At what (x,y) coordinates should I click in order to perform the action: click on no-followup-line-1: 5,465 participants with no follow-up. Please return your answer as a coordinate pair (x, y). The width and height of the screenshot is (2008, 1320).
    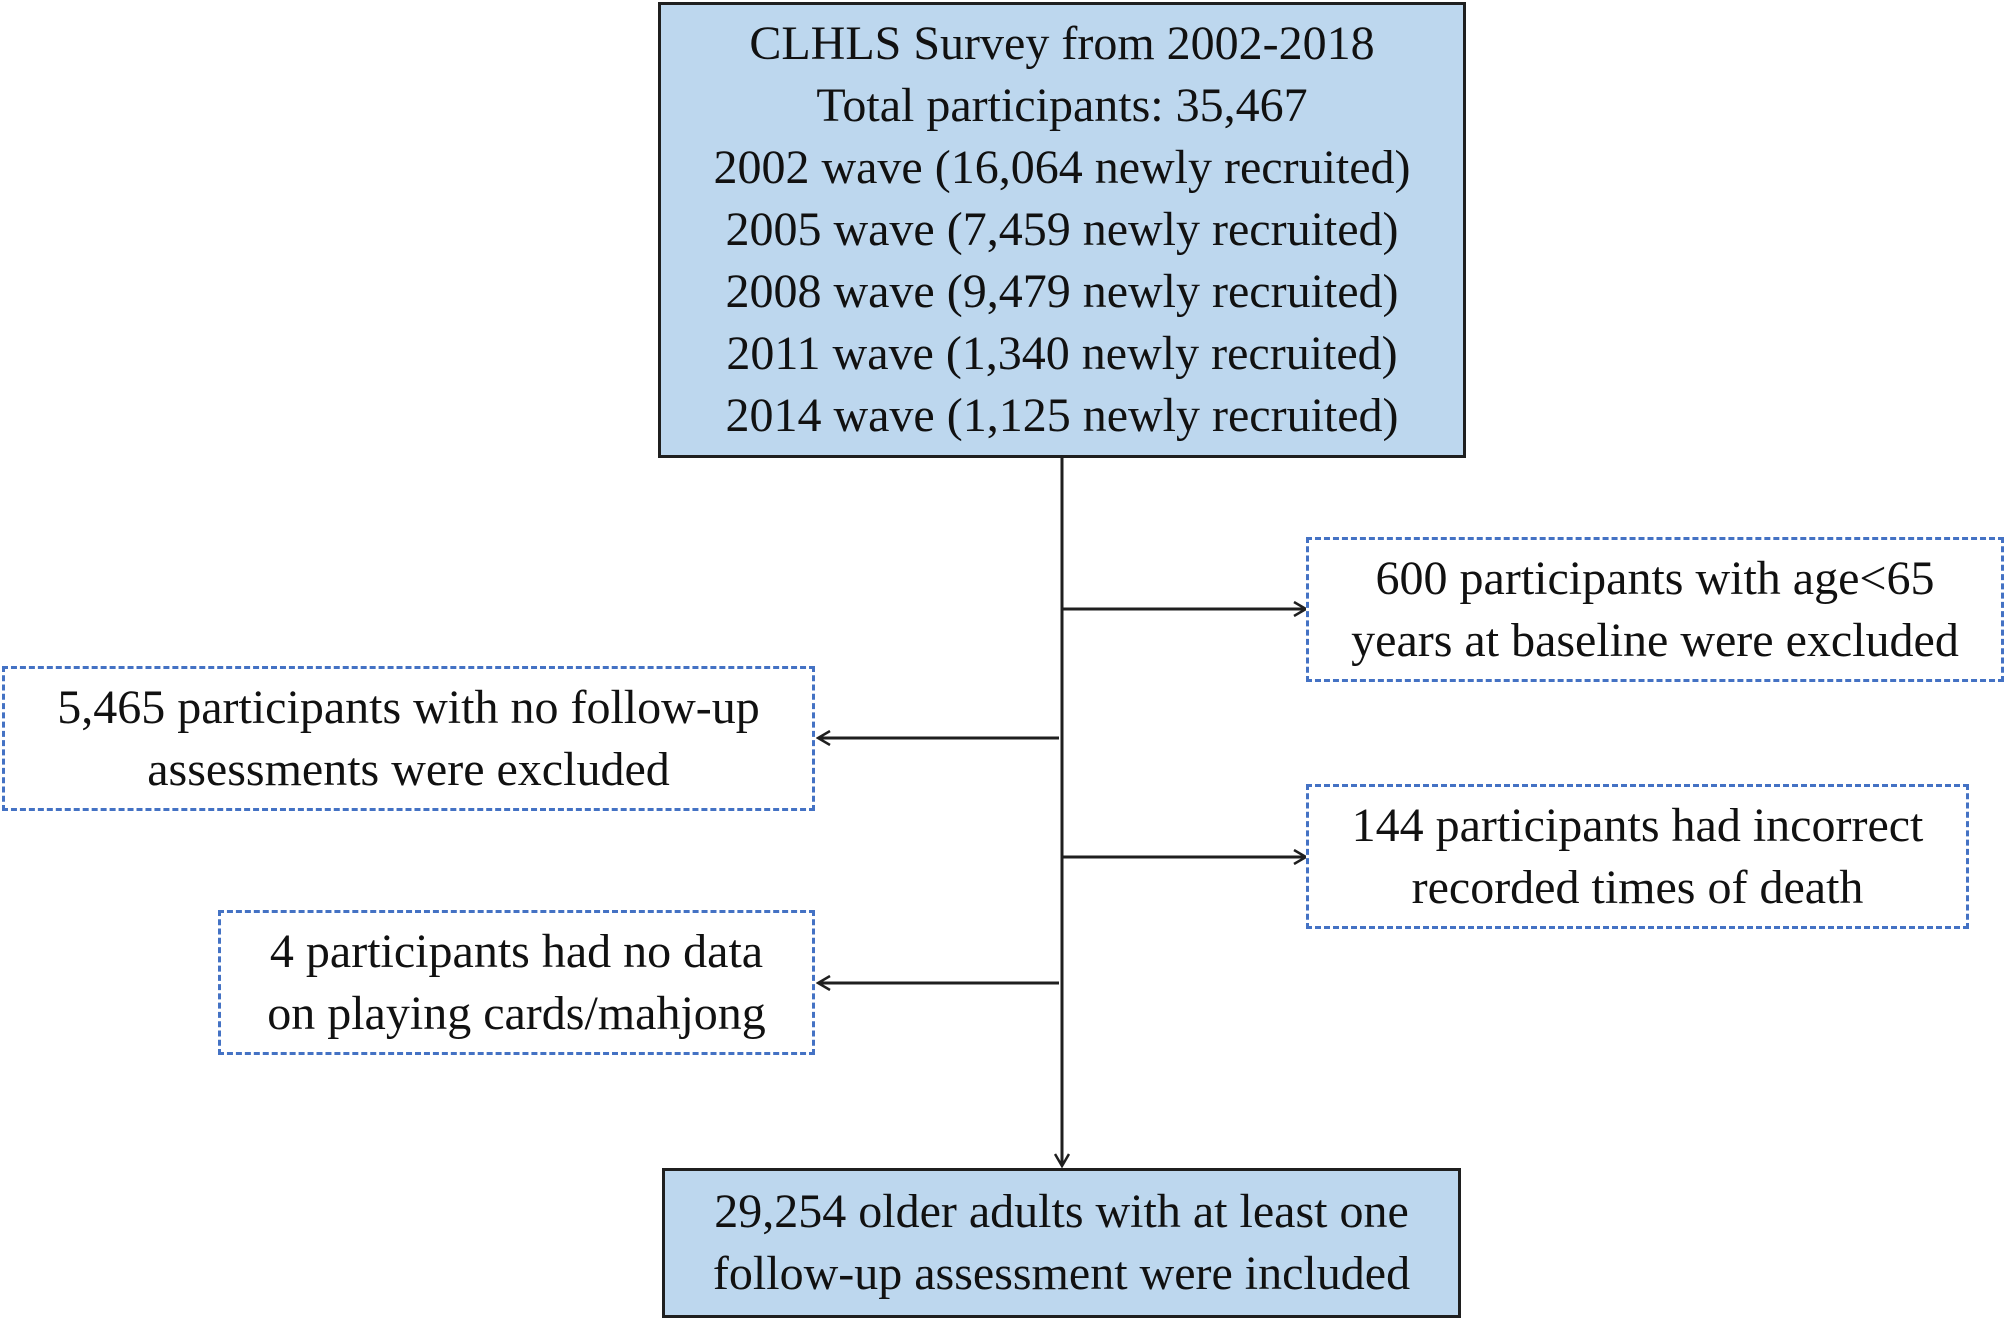
    Looking at the image, I should click on (408, 707).